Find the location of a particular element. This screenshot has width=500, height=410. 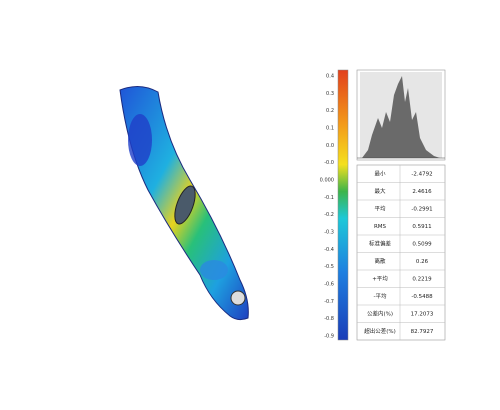

scale-label: -0.6 is located at coordinates (329, 285).